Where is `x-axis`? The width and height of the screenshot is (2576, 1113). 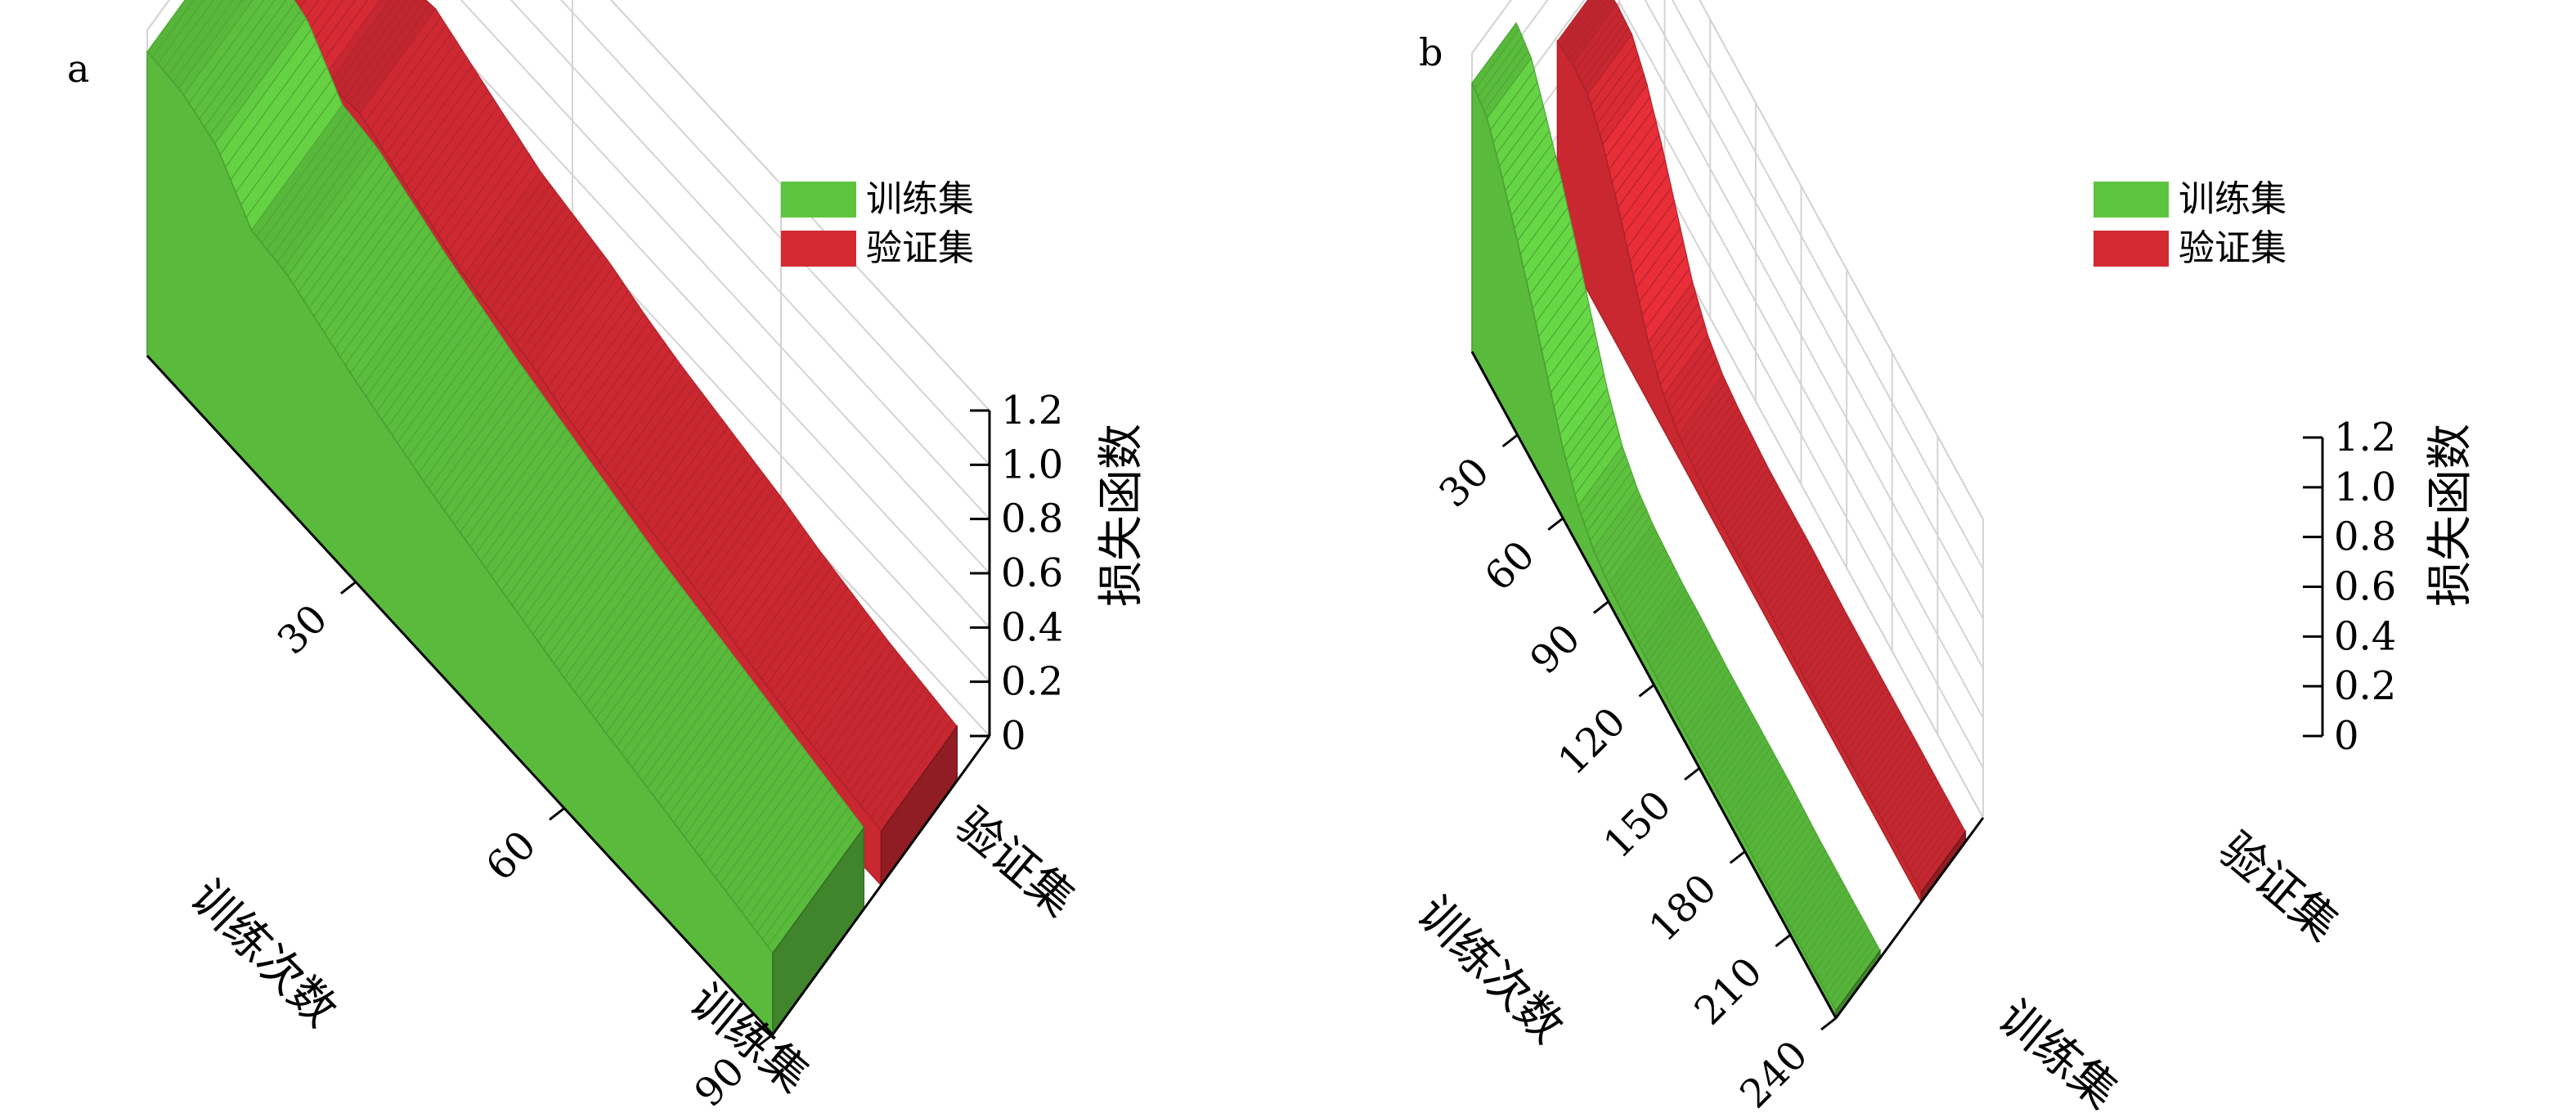 x-axis is located at coordinates (460, 695).